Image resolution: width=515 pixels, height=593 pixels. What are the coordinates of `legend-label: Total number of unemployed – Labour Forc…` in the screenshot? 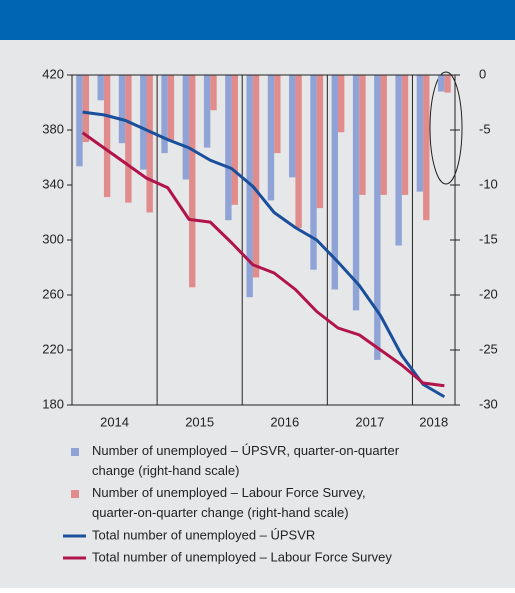 It's located at (242, 556).